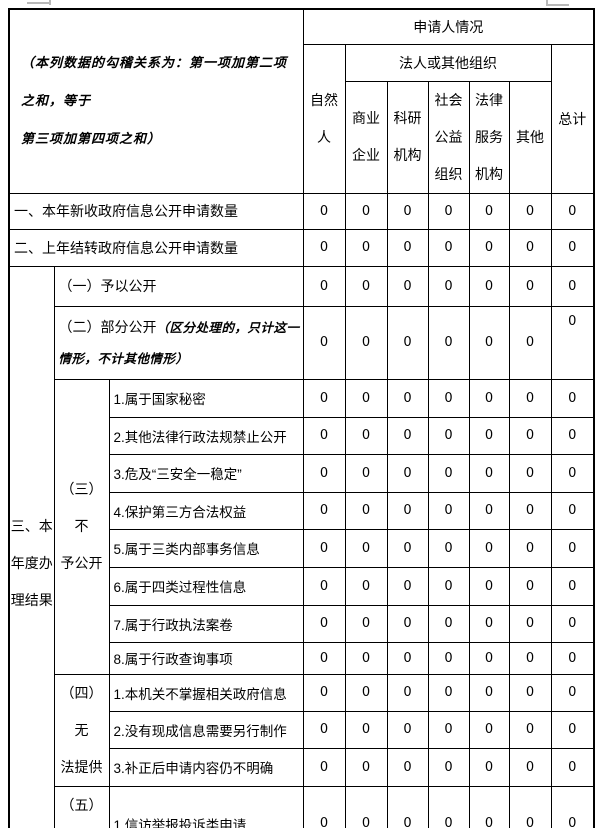  Describe the element at coordinates (557, 5) in the screenshot. I see `table-edge-artifact-right-horizontal` at that location.